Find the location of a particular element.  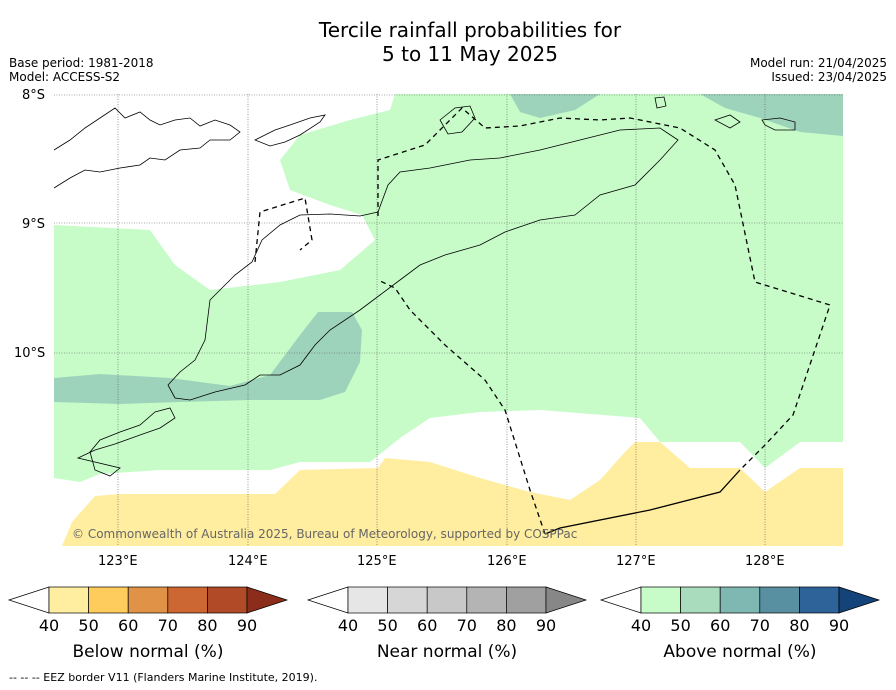

above-normal-50-60-area is located at coordinates (208, 358).